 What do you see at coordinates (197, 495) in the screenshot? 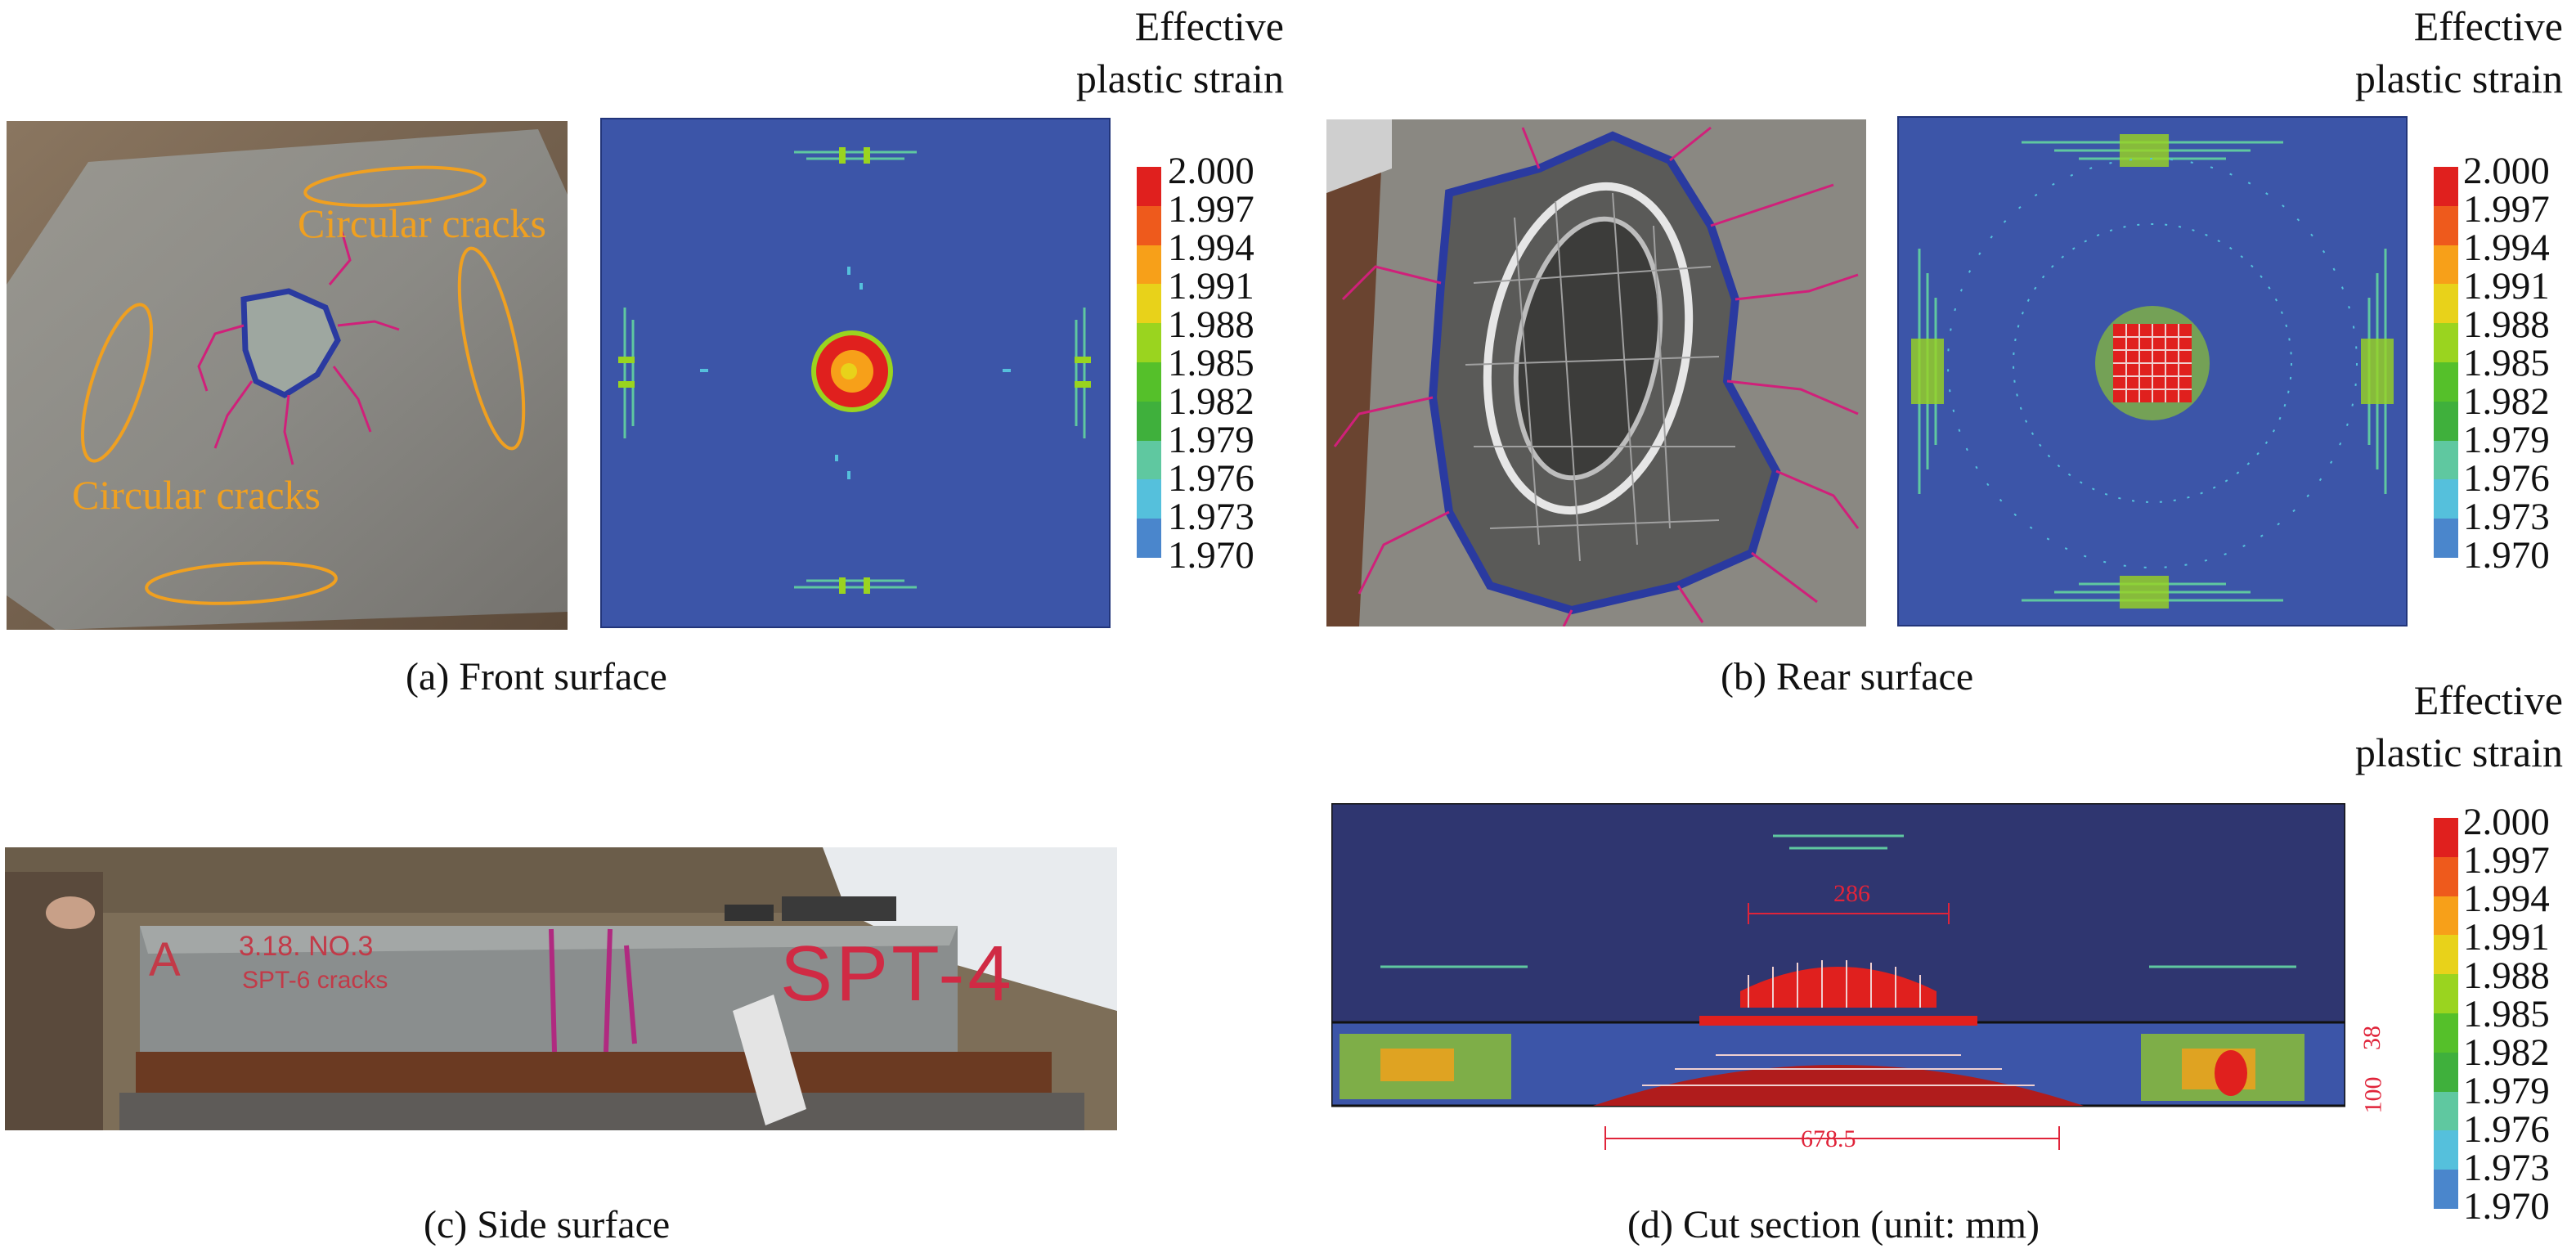
I see `circular-cracks-label-bottom: Circular cracks` at bounding box center [197, 495].